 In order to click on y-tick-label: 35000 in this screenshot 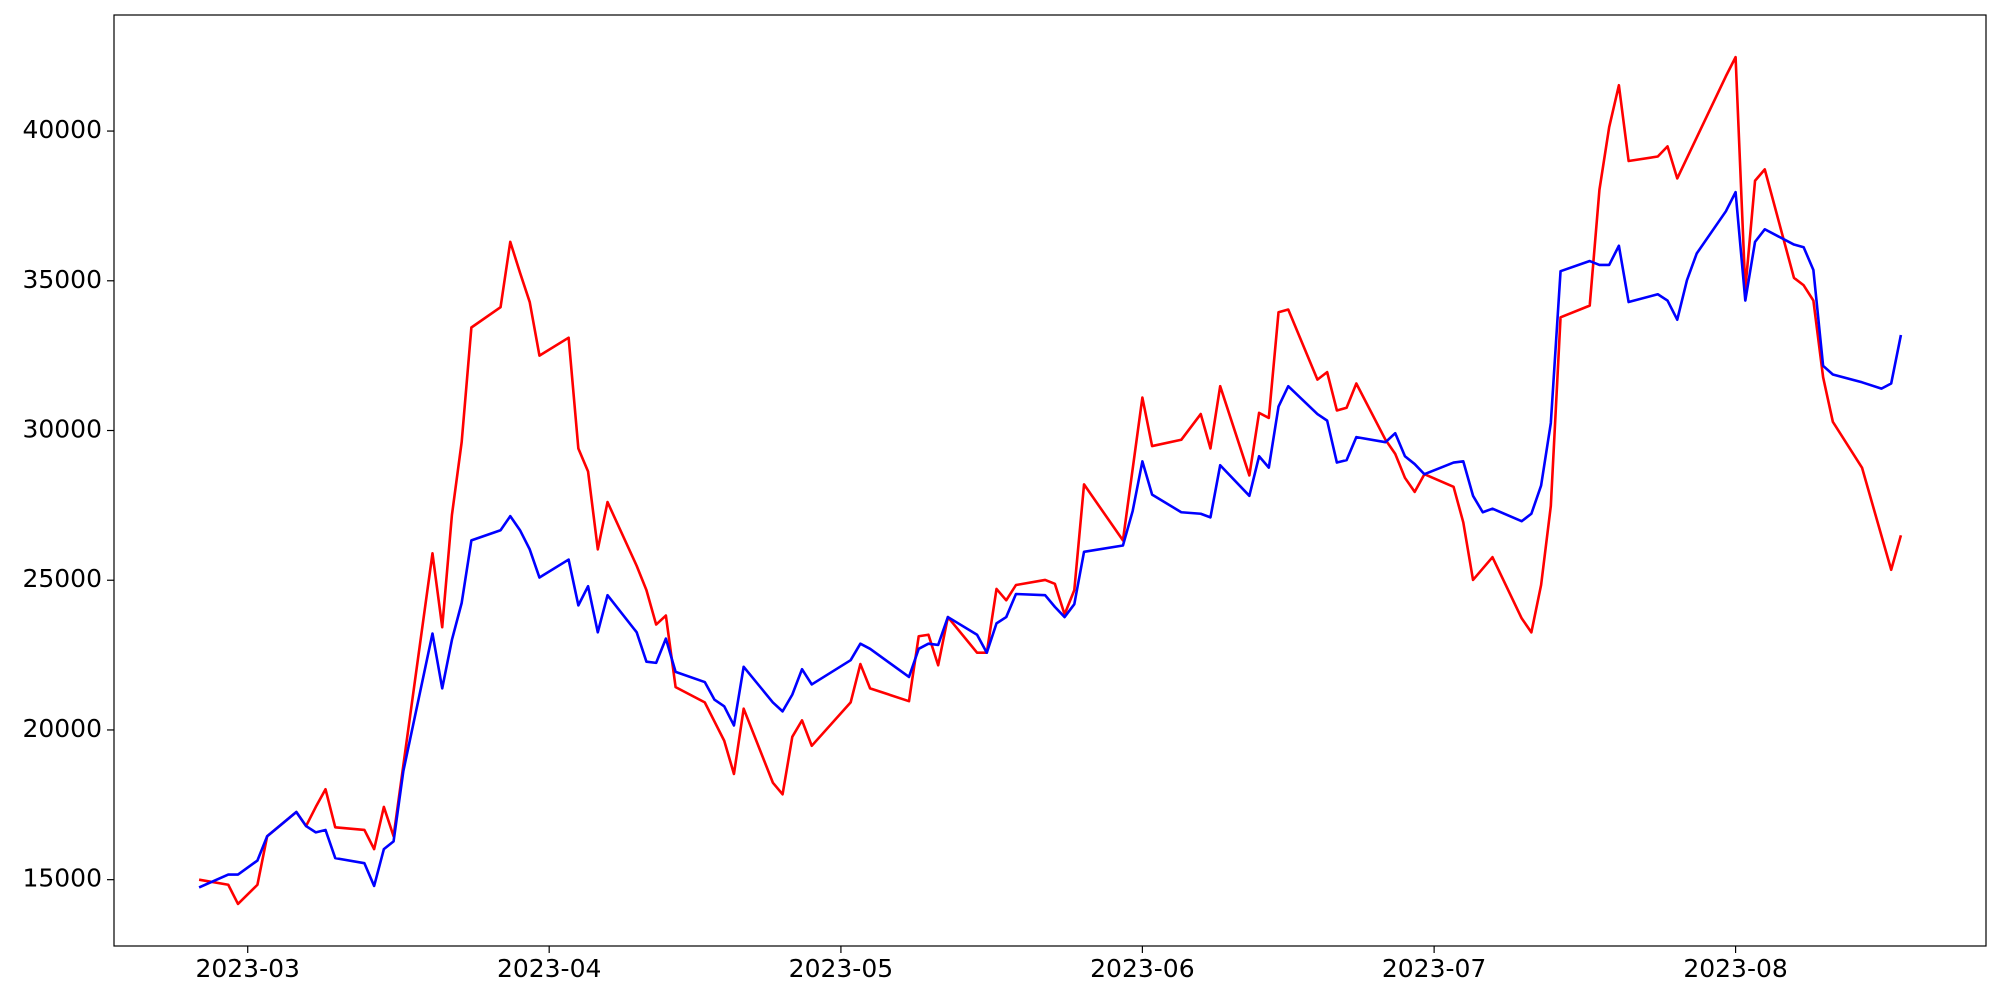, I will do `click(62, 279)`.